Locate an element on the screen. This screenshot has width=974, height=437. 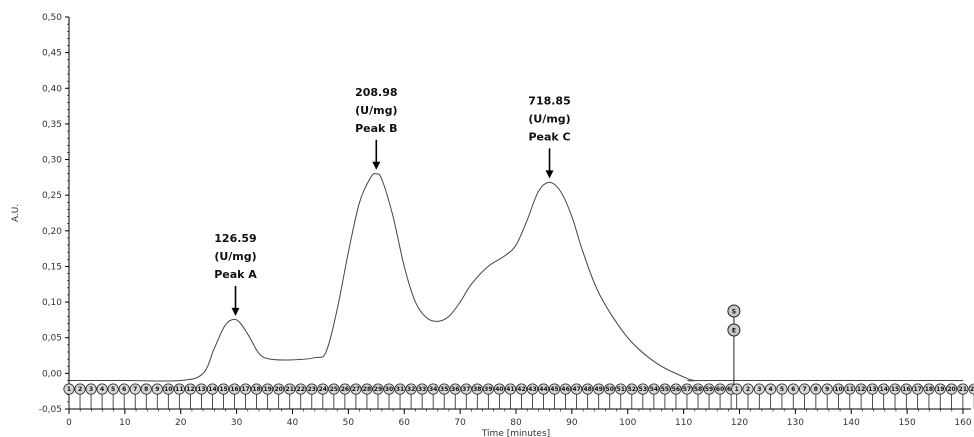
fraction-number: 28 is located at coordinates (367, 389).